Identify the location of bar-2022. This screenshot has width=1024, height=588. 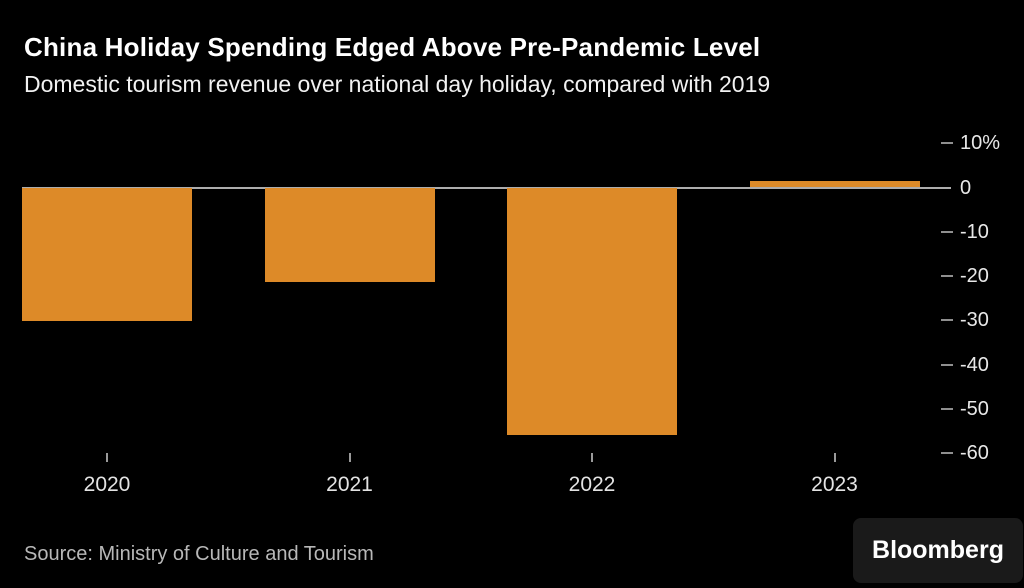
(592, 311).